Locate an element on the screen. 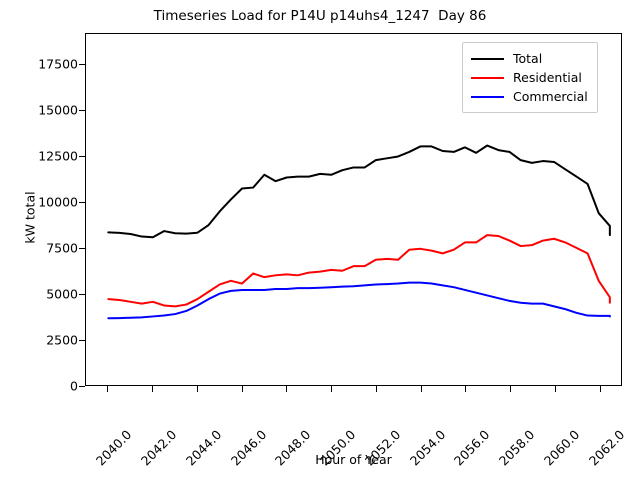 Image resolution: width=640 pixels, height=480 pixels. series-line-residential is located at coordinates (359, 270).